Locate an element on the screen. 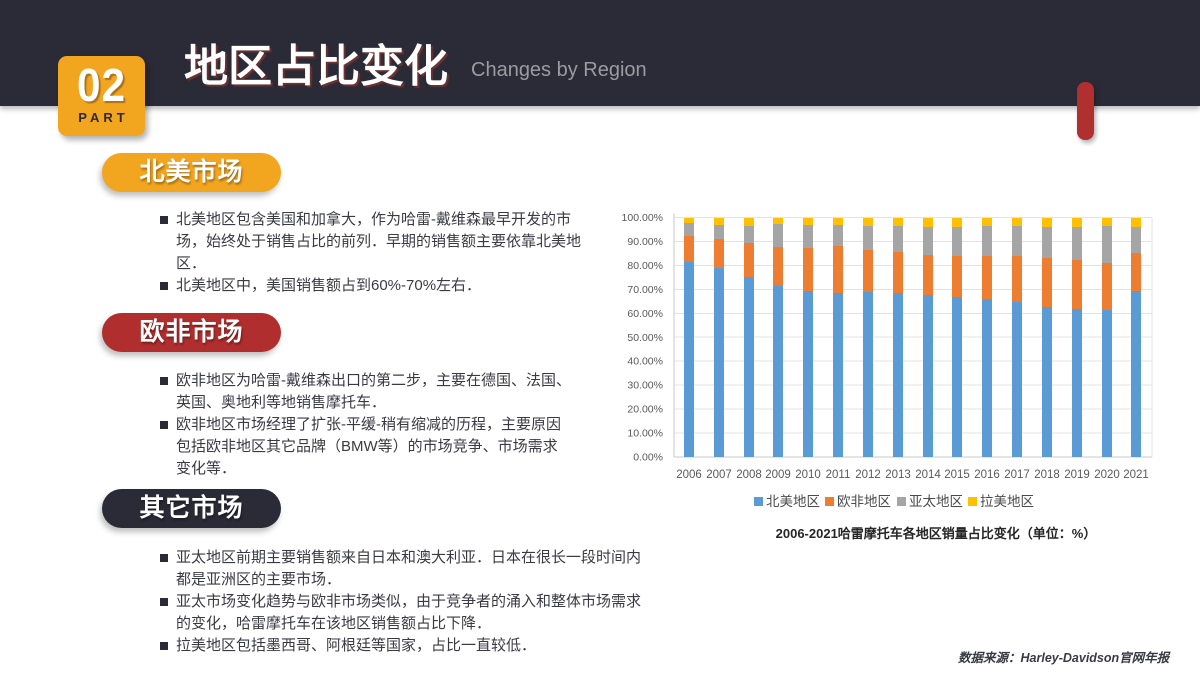 Image resolution: width=1200 pixels, height=675 pixels. svg-text: 2015 is located at coordinates (957, 475).